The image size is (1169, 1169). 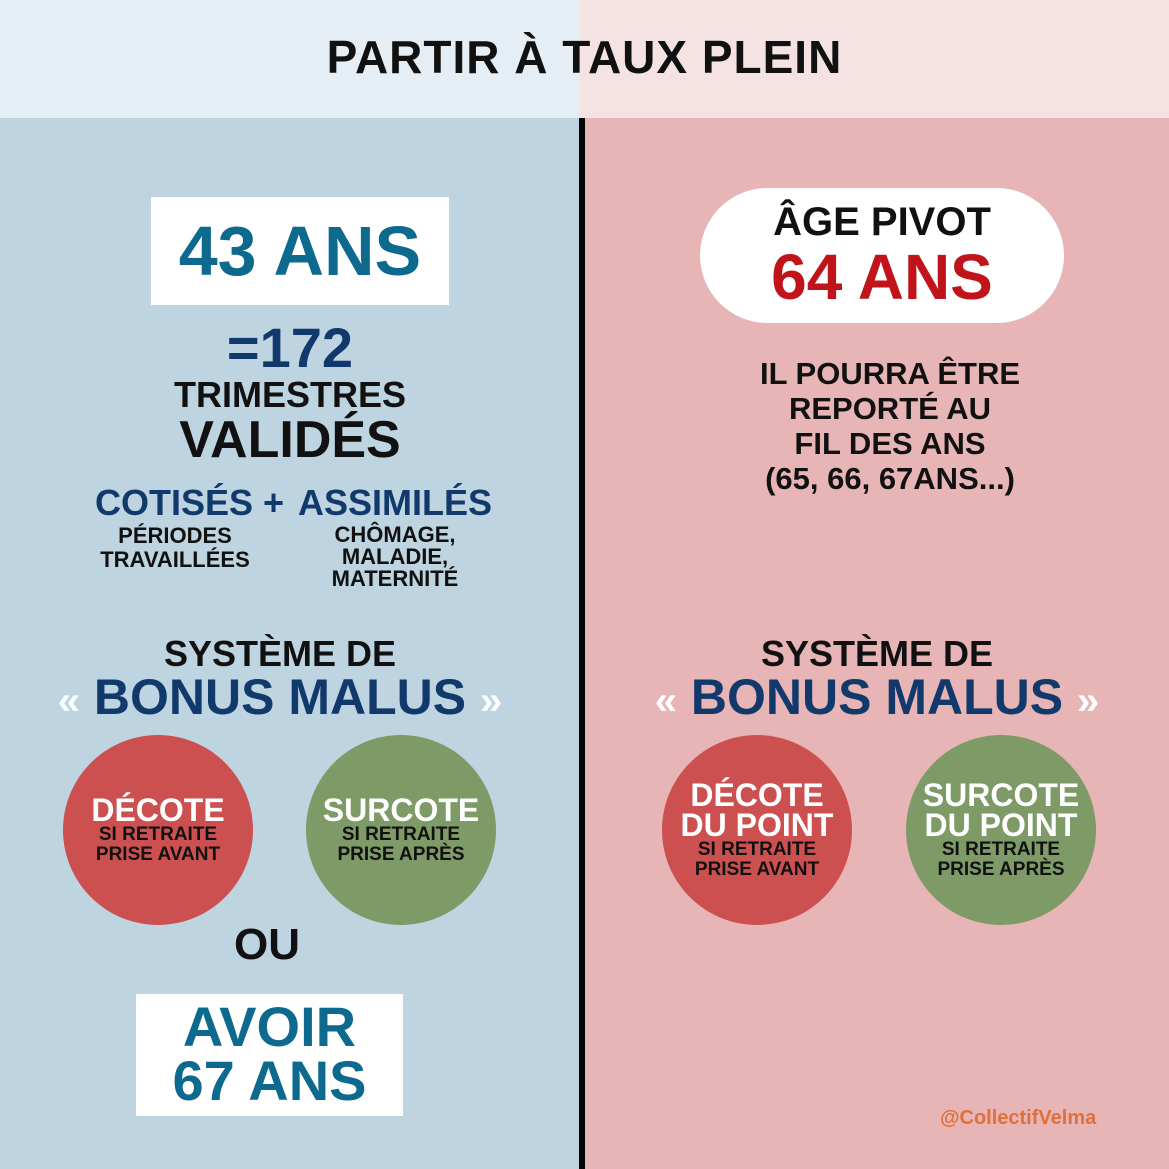 What do you see at coordinates (584, 57) in the screenshot?
I see `page-title: PARTIR À TAUX PLEIN` at bounding box center [584, 57].